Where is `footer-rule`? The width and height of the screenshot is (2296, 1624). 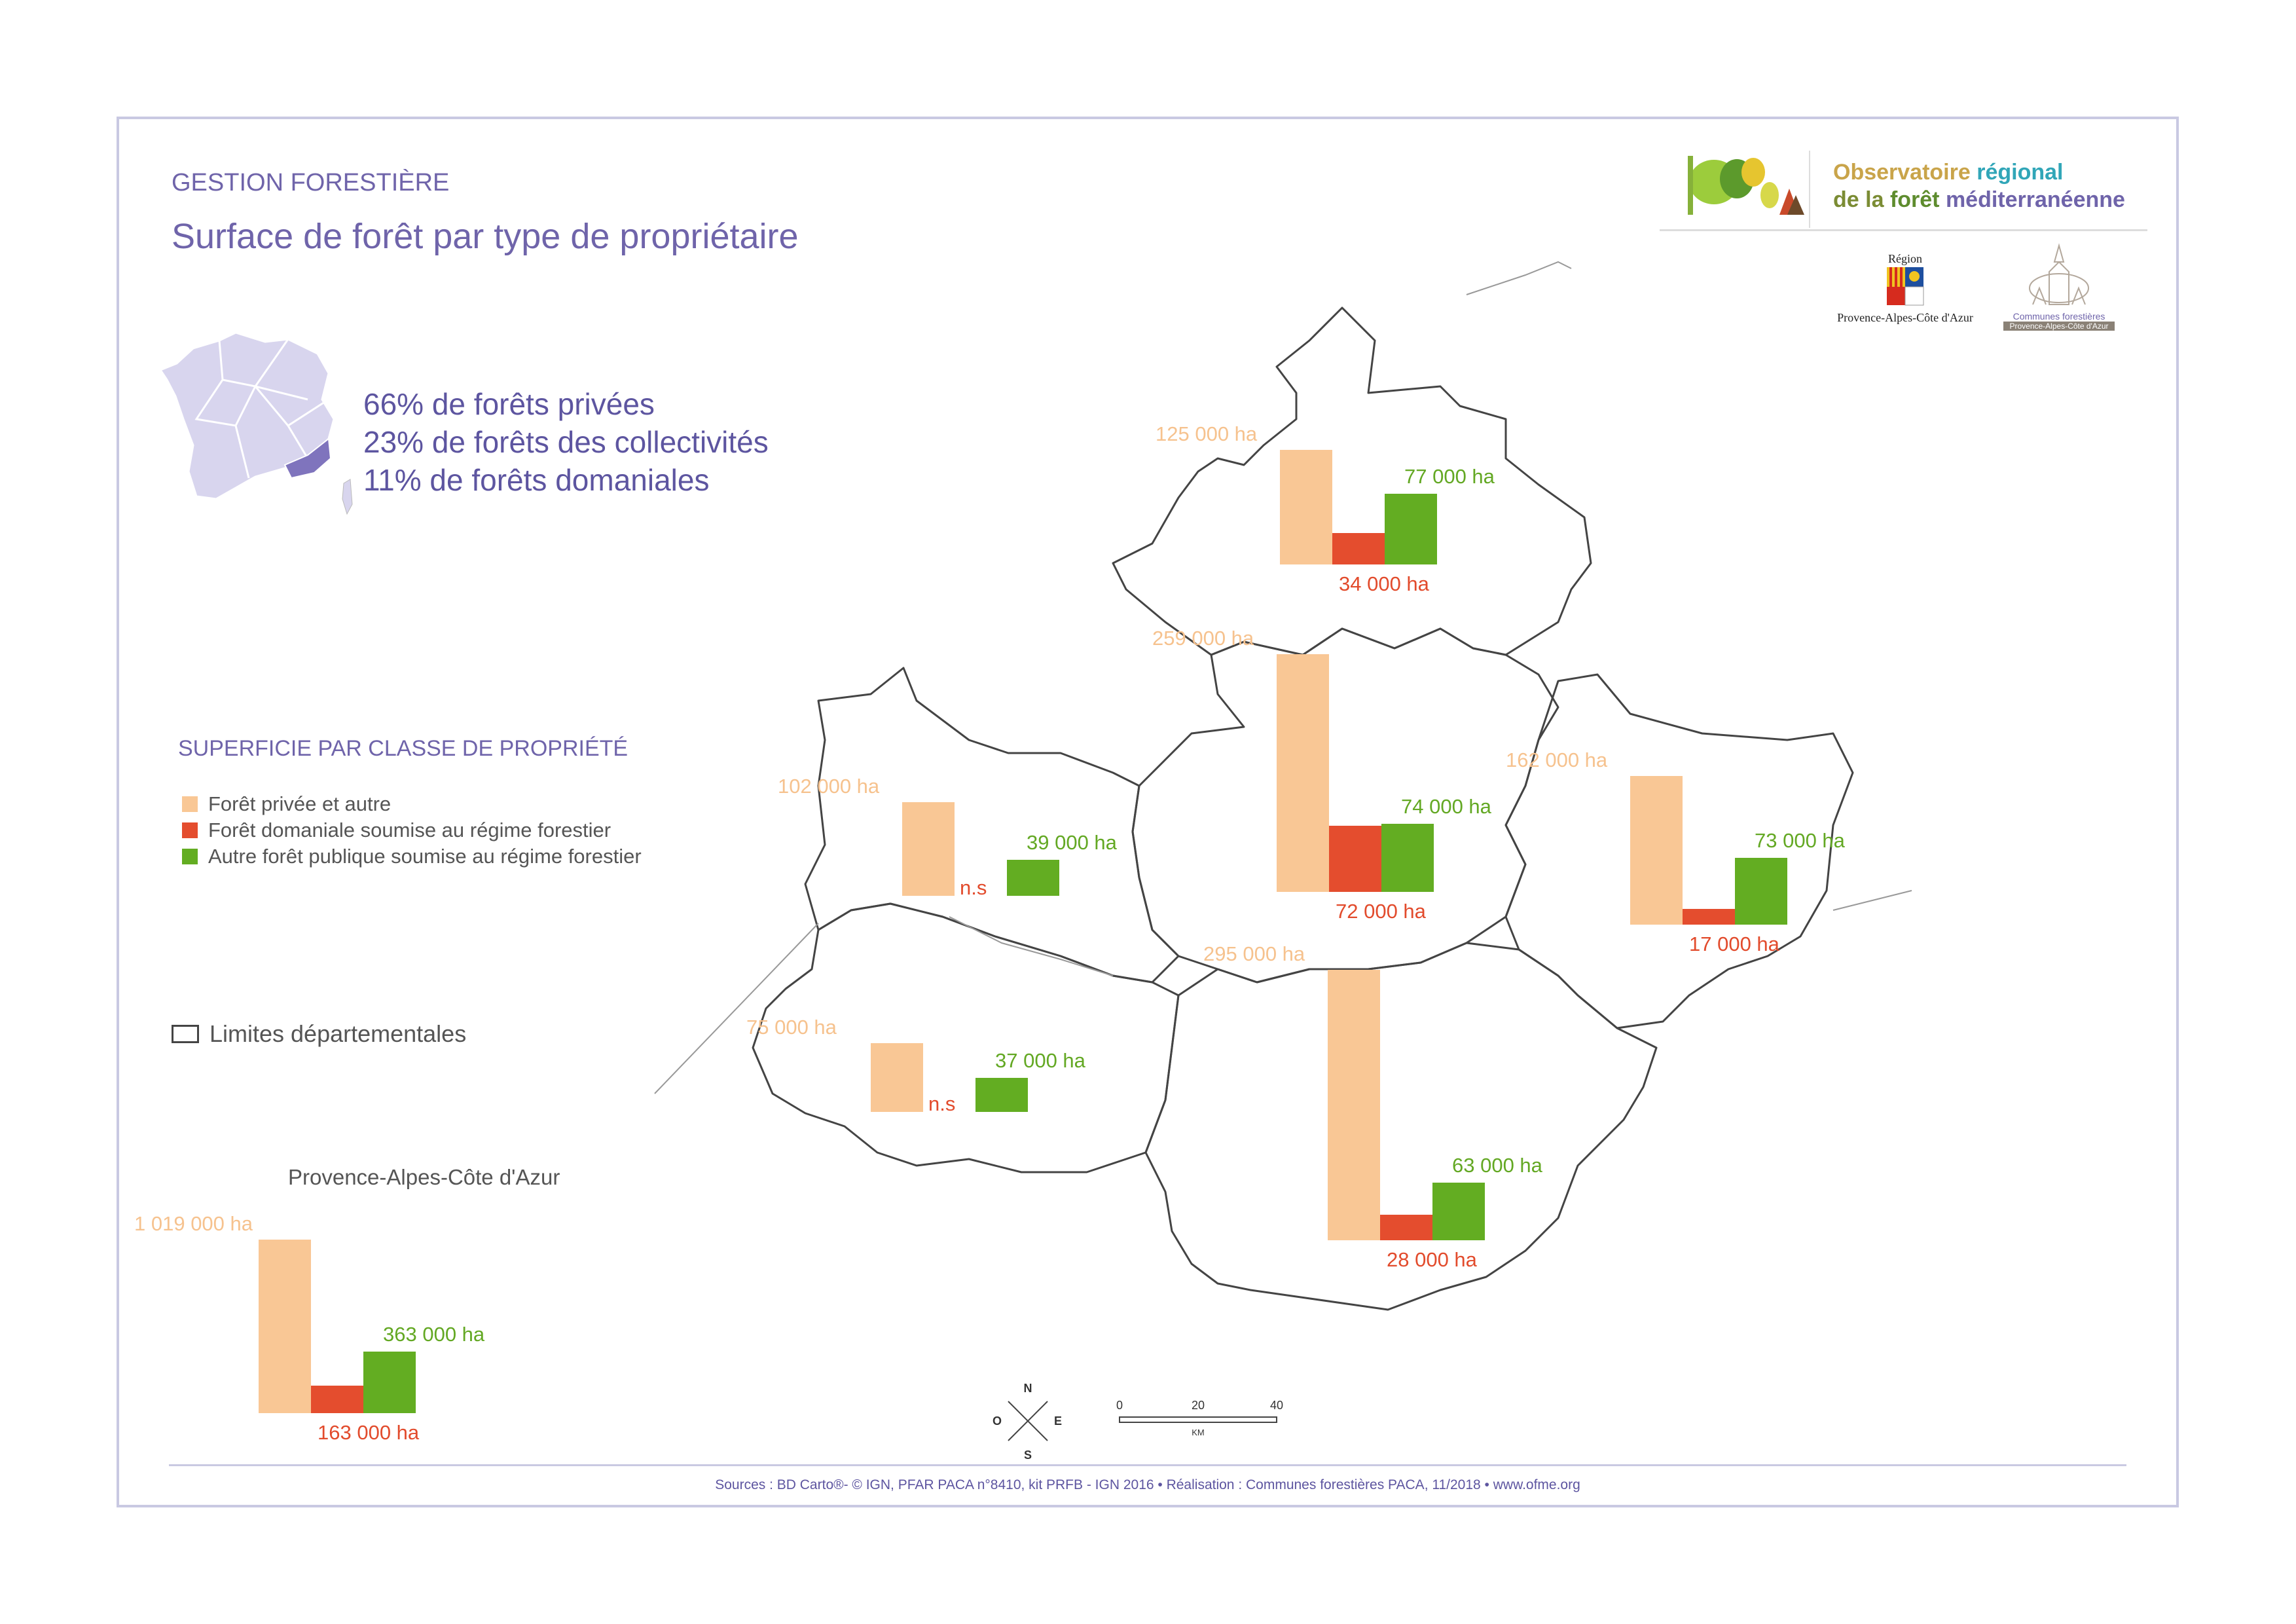
footer-rule is located at coordinates (1147, 1465).